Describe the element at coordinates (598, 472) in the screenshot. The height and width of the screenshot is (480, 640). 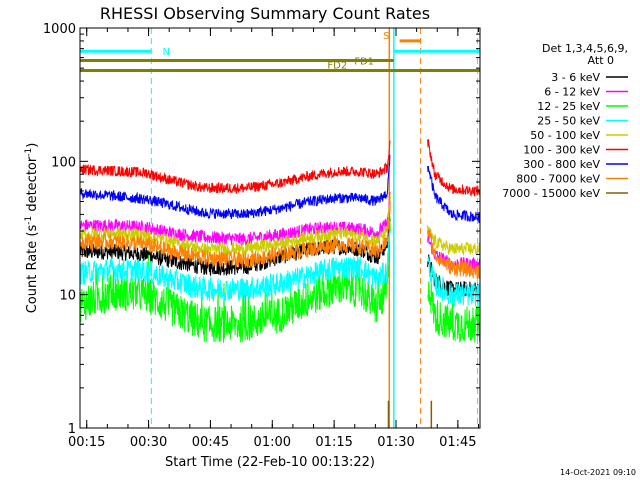
I see `timestamp: 14-Oct-2021 09:10` at that location.